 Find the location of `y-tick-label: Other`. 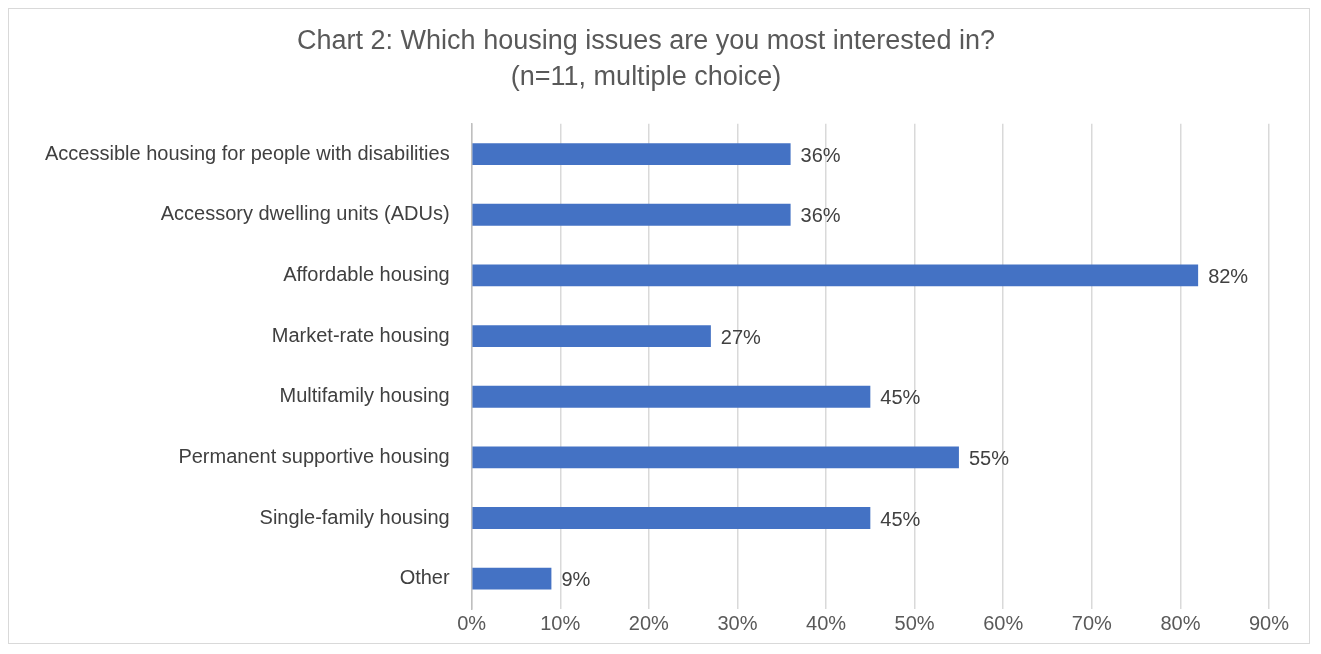

y-tick-label: Other is located at coordinates (424, 577).